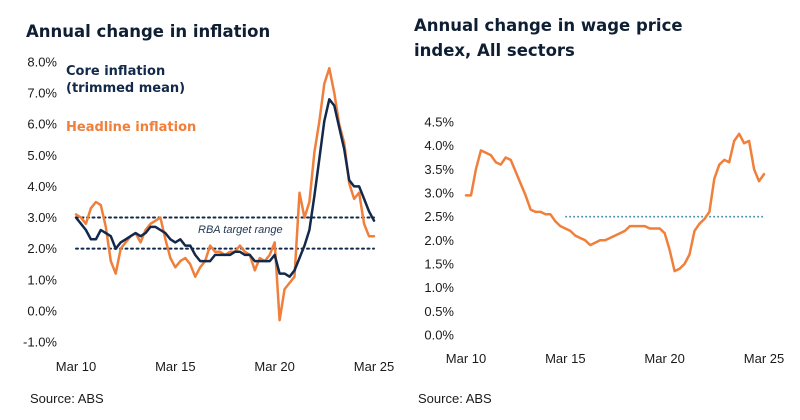  What do you see at coordinates (131, 127) in the screenshot?
I see `headline-inflation-legend: Headline inflation` at bounding box center [131, 127].